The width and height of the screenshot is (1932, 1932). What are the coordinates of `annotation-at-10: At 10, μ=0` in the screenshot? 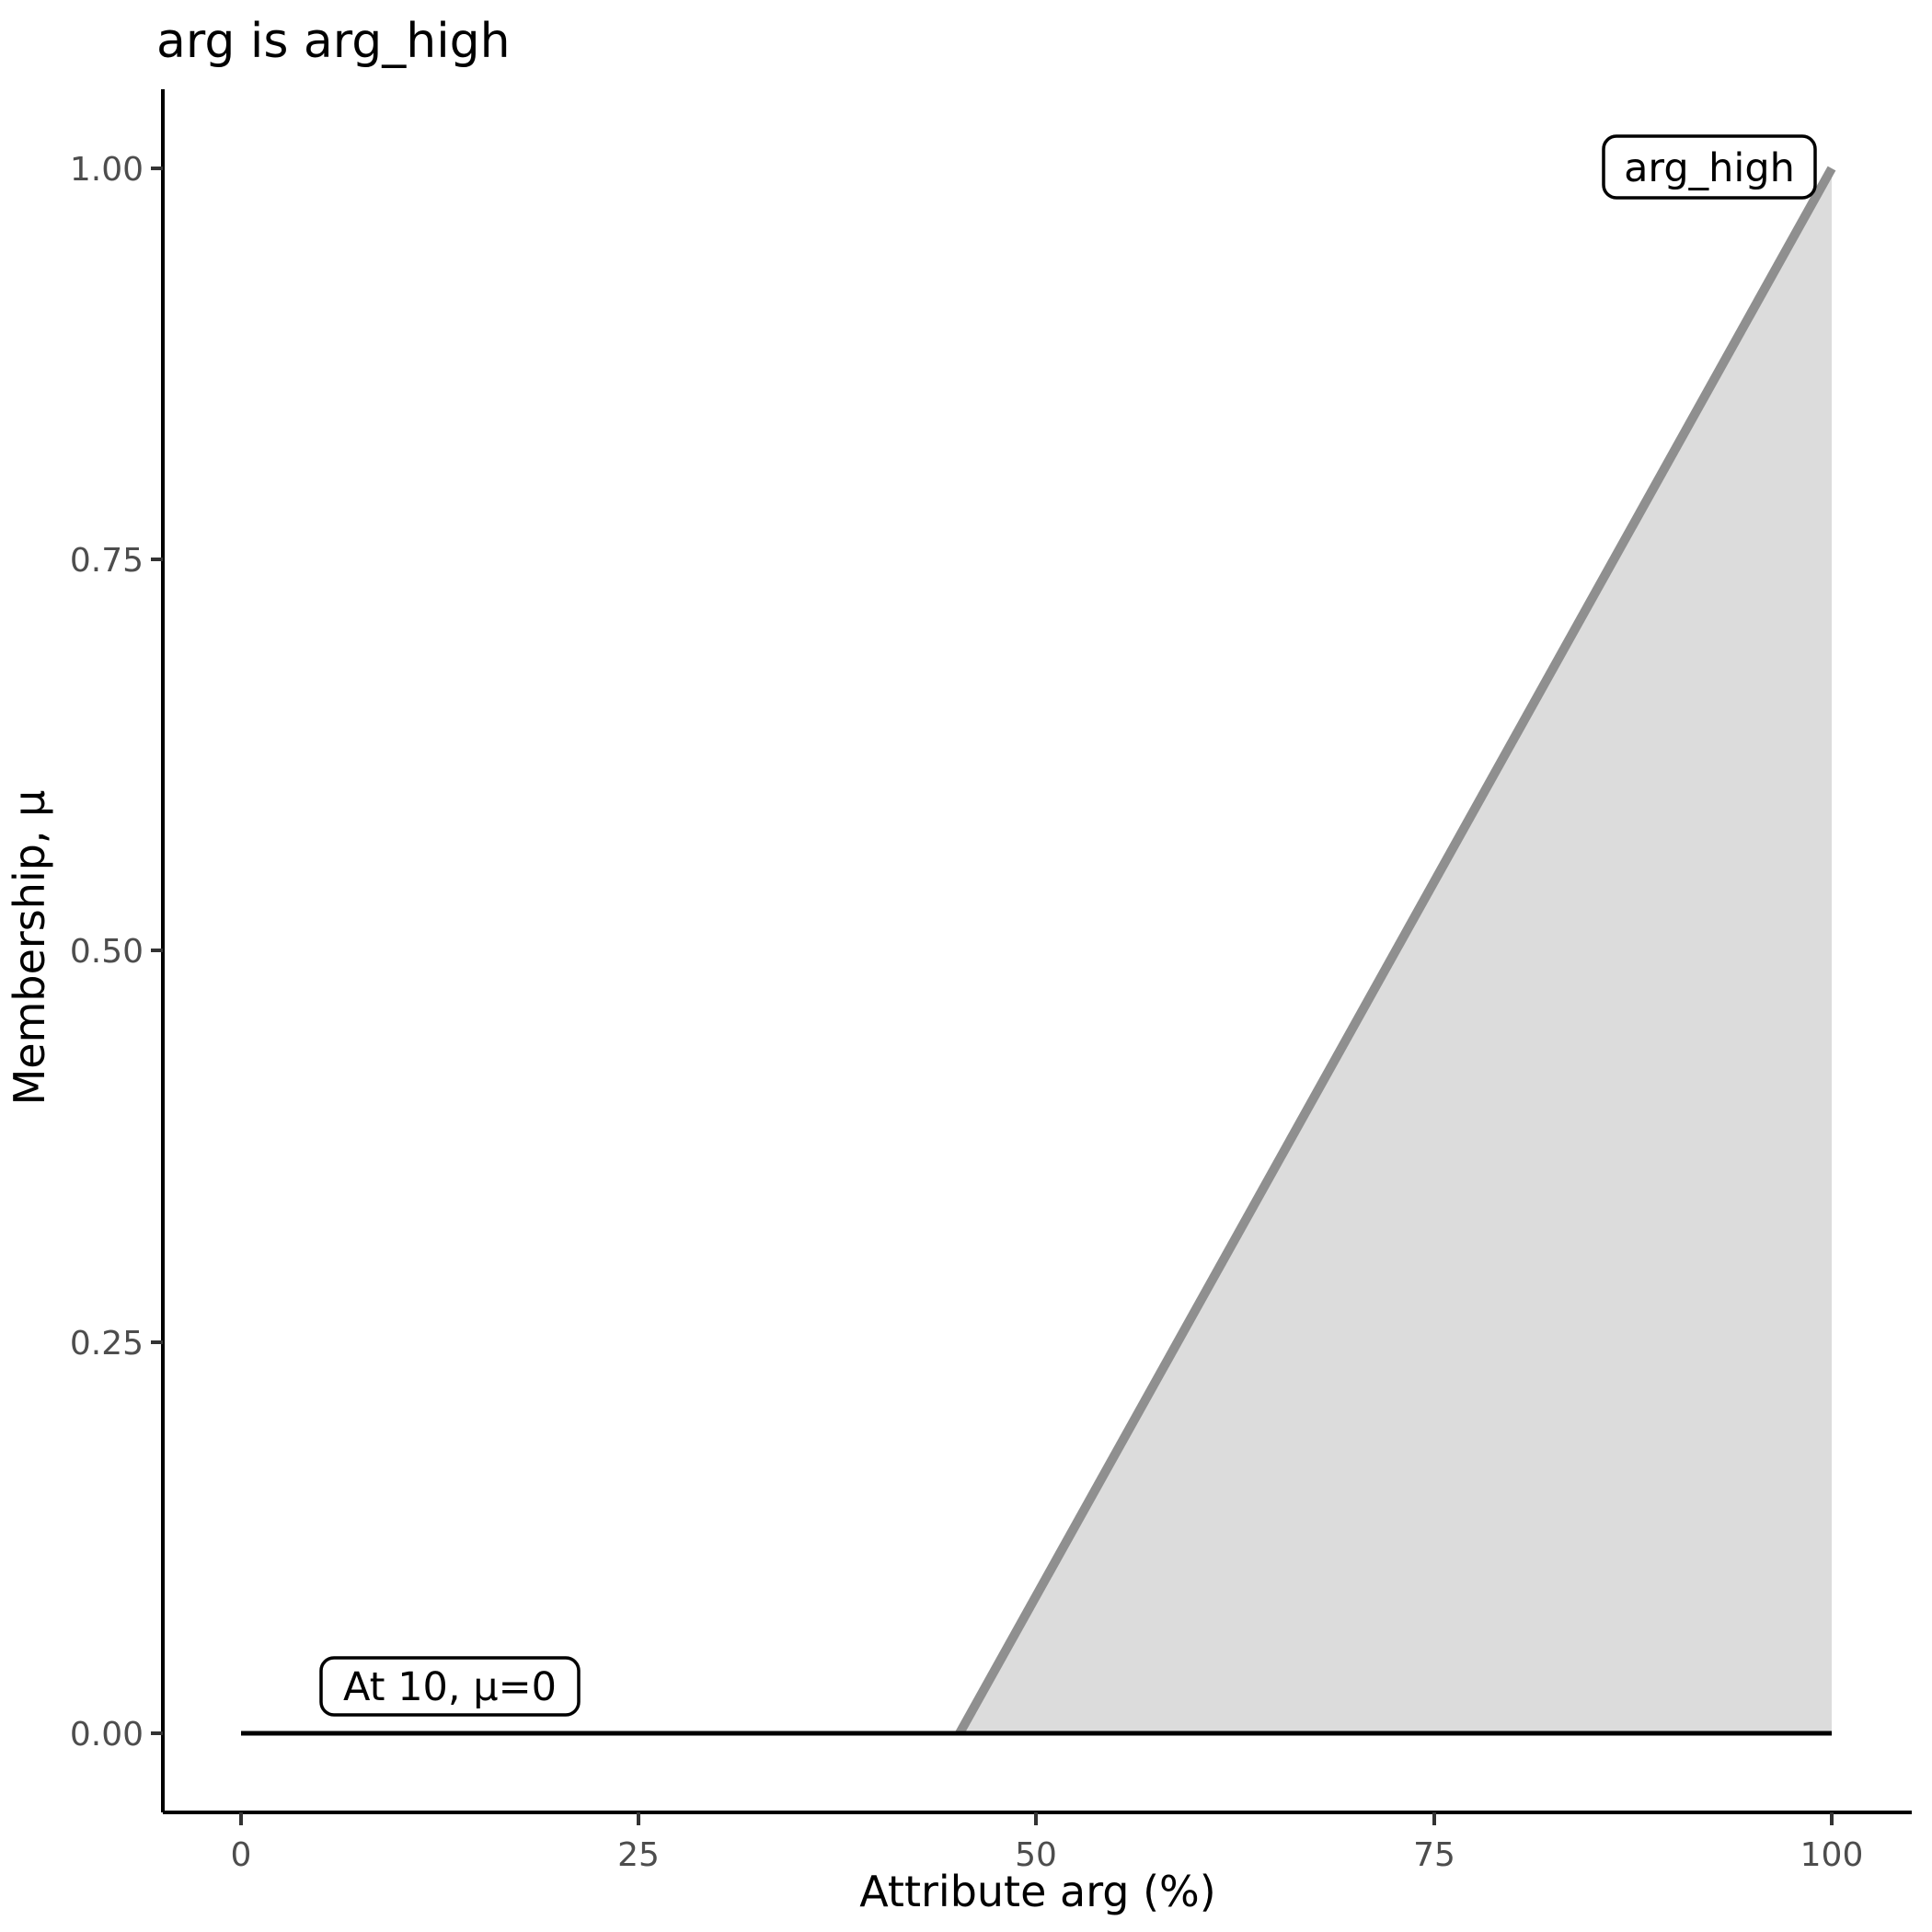 It's located at (450, 1686).